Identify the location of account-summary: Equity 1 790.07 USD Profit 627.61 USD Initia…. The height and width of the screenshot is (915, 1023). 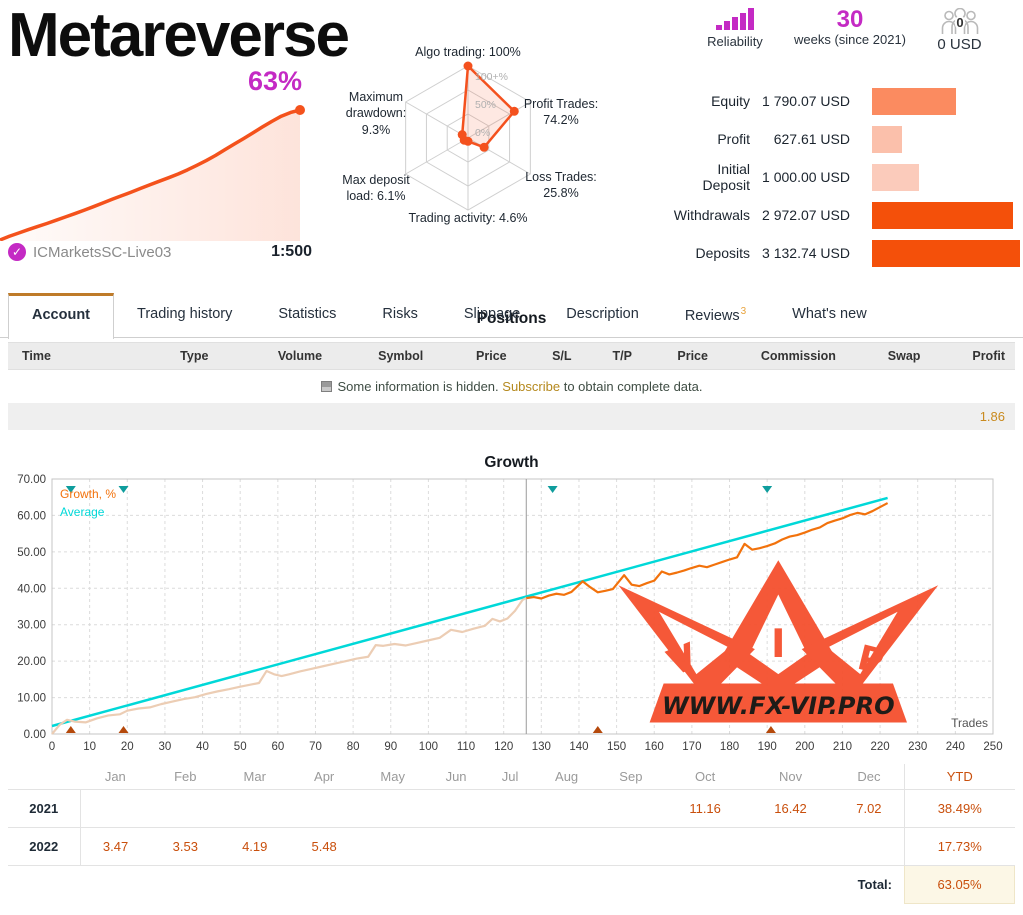
(847, 177).